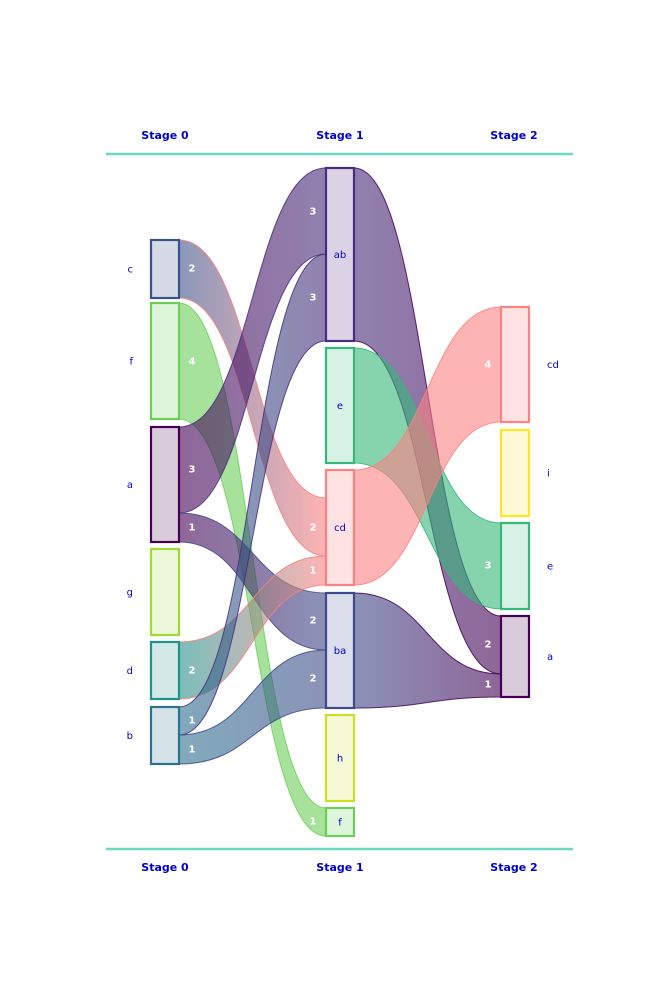  What do you see at coordinates (165, 484) in the screenshot?
I see `node-stage0-a` at bounding box center [165, 484].